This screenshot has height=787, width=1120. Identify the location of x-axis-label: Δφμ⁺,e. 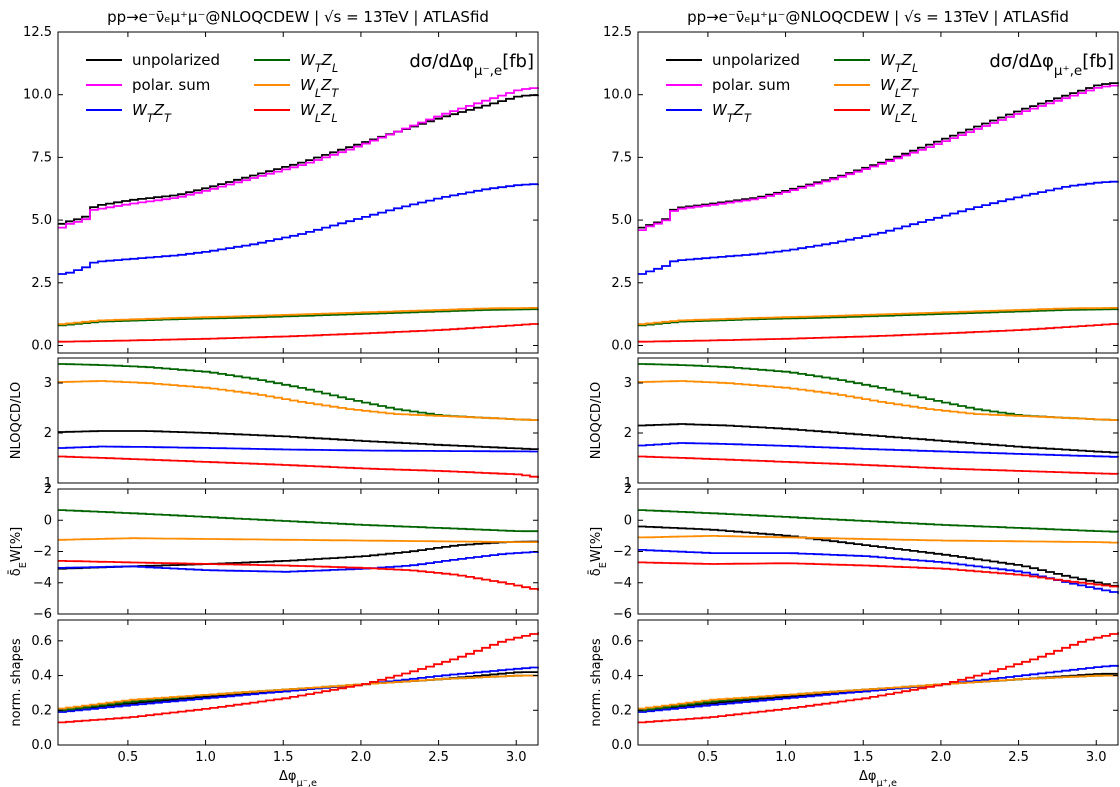
(878, 778).